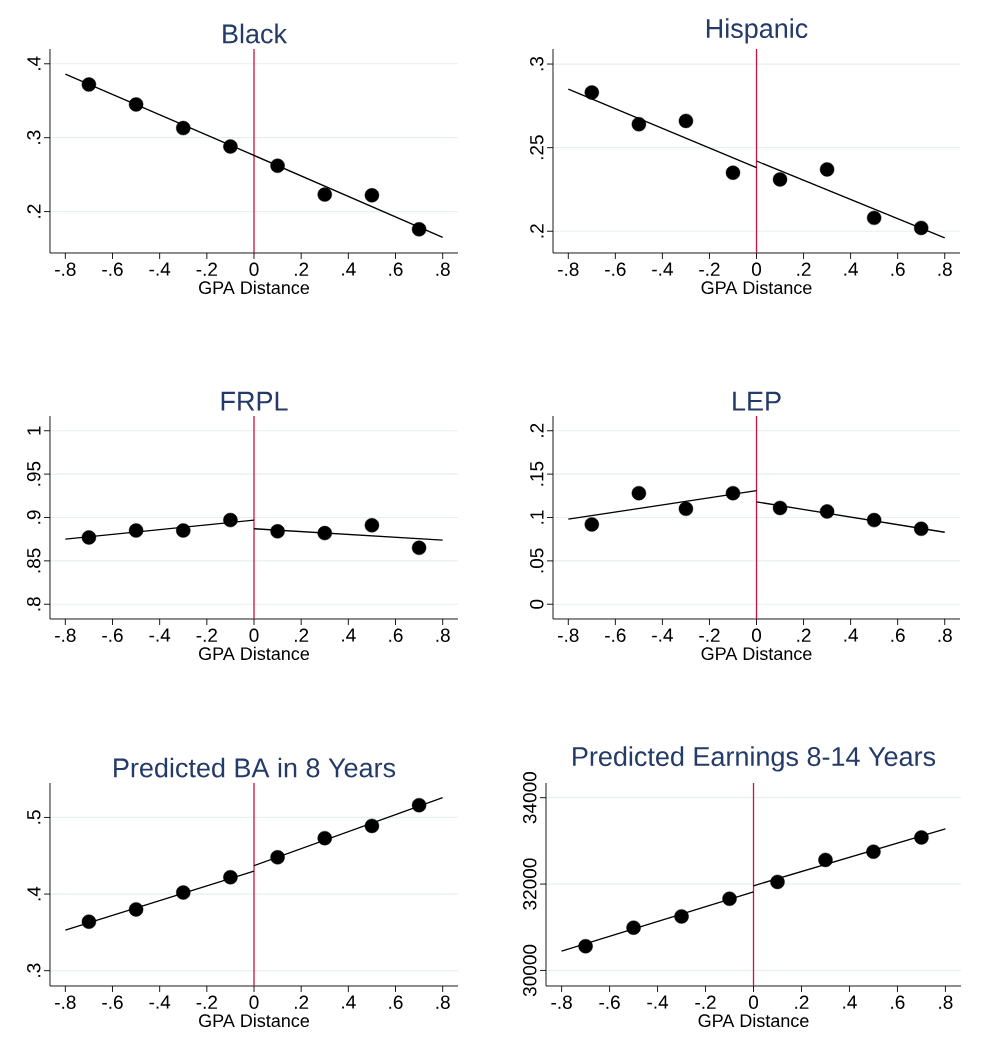  I want to click on chart-title: Predicted Earnings 8-14 Years, so click(754, 759).